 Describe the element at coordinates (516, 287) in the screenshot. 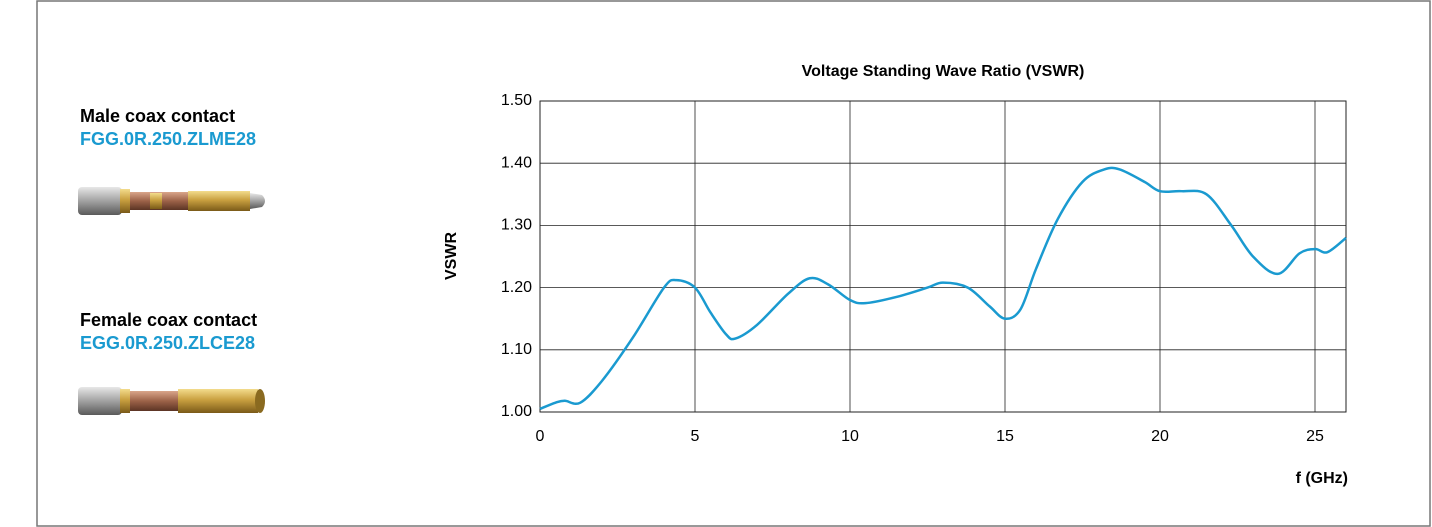

I see `y-tick-label: 1.20` at that location.